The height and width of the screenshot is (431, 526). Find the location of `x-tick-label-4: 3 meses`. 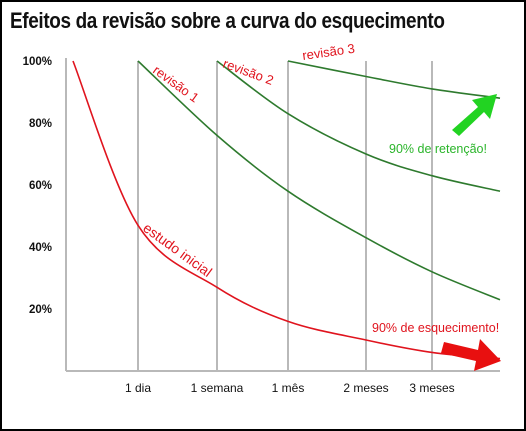

x-tick-label-4: 3 meses is located at coordinates (431, 388).